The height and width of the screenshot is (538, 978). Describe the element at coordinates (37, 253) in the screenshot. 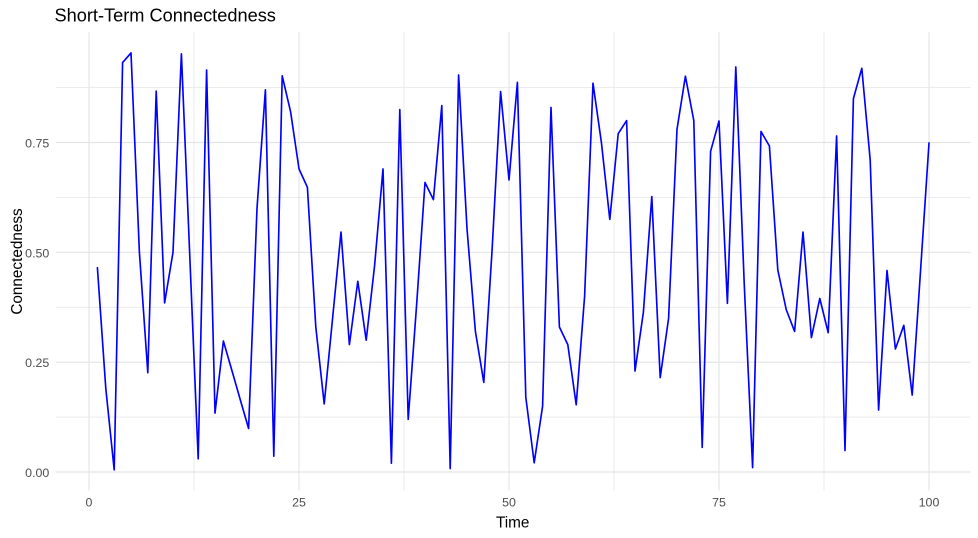

I see `svg-text: 0.50` at that location.